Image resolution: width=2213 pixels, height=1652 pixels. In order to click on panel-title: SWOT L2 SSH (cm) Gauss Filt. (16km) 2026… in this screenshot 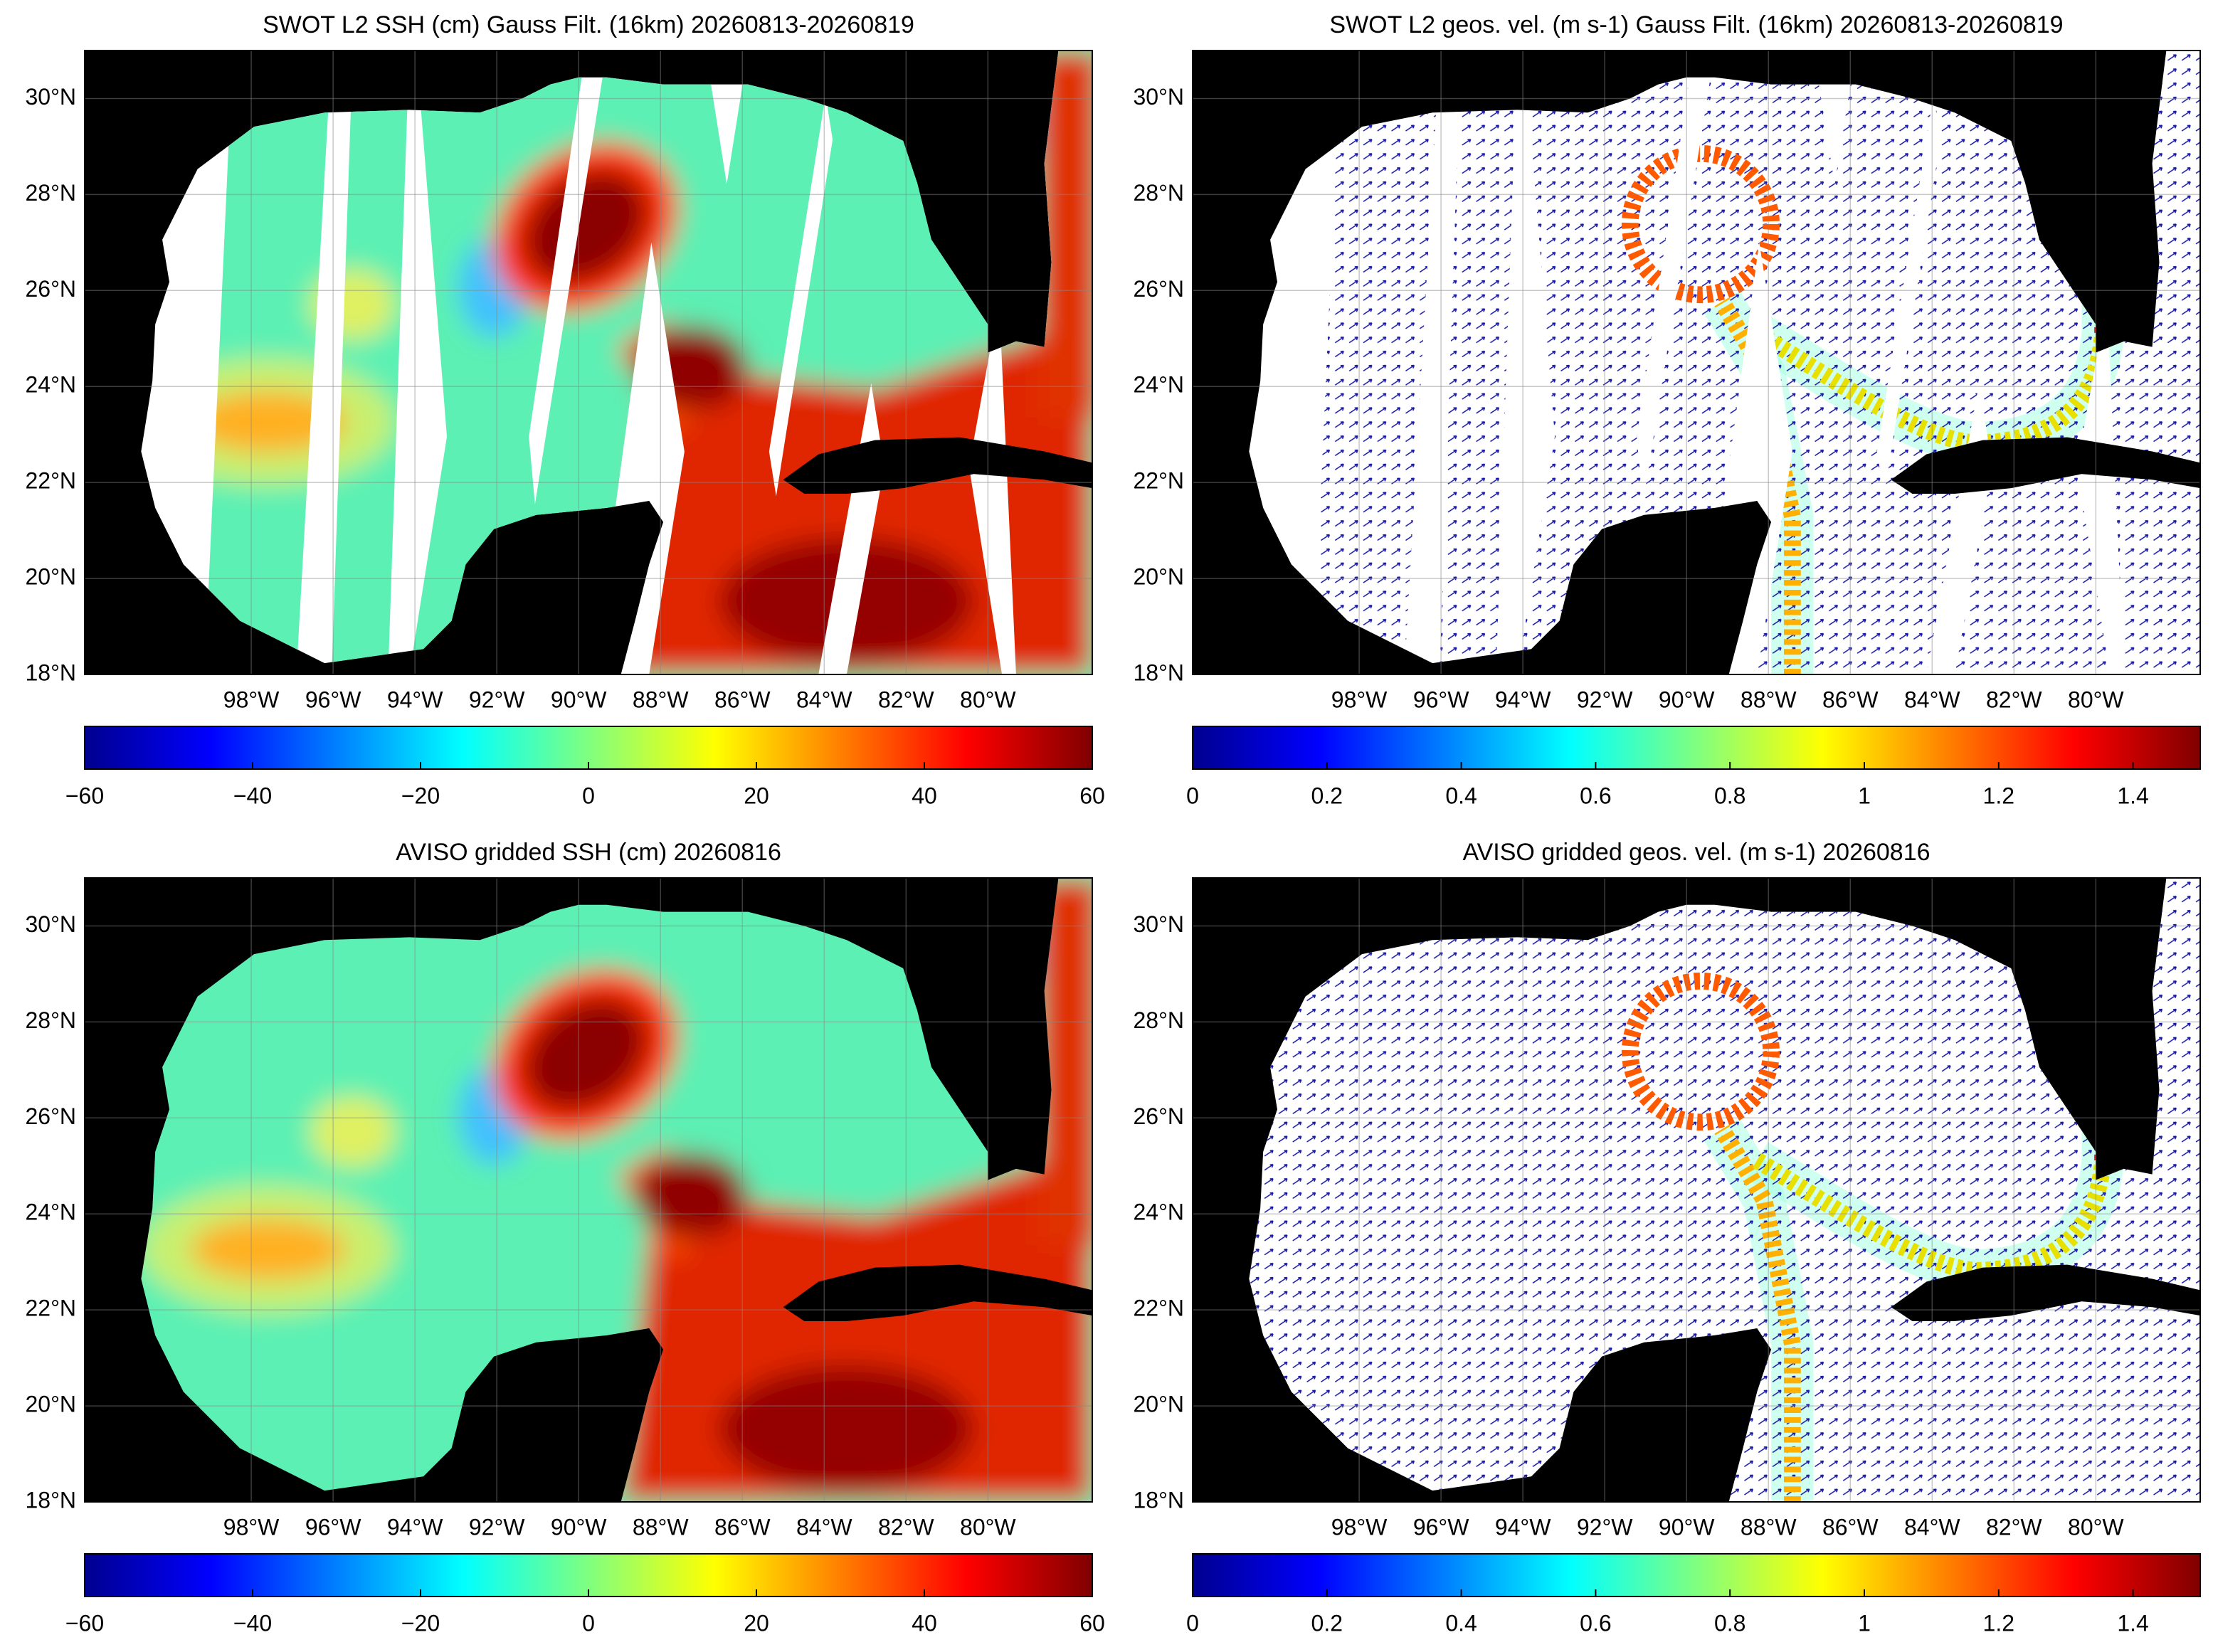, I will do `click(588, 24)`.